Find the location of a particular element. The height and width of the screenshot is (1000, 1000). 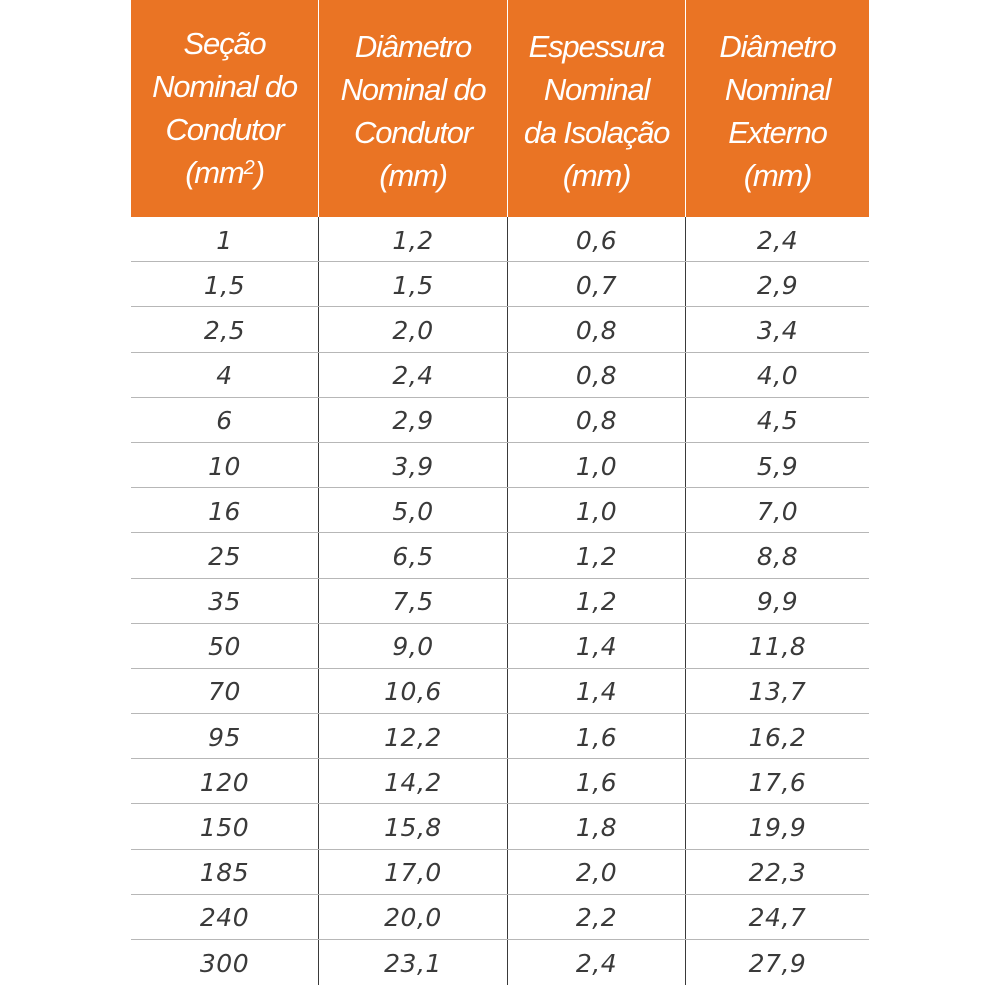

table-cell: 1,8 is located at coordinates (596, 826).